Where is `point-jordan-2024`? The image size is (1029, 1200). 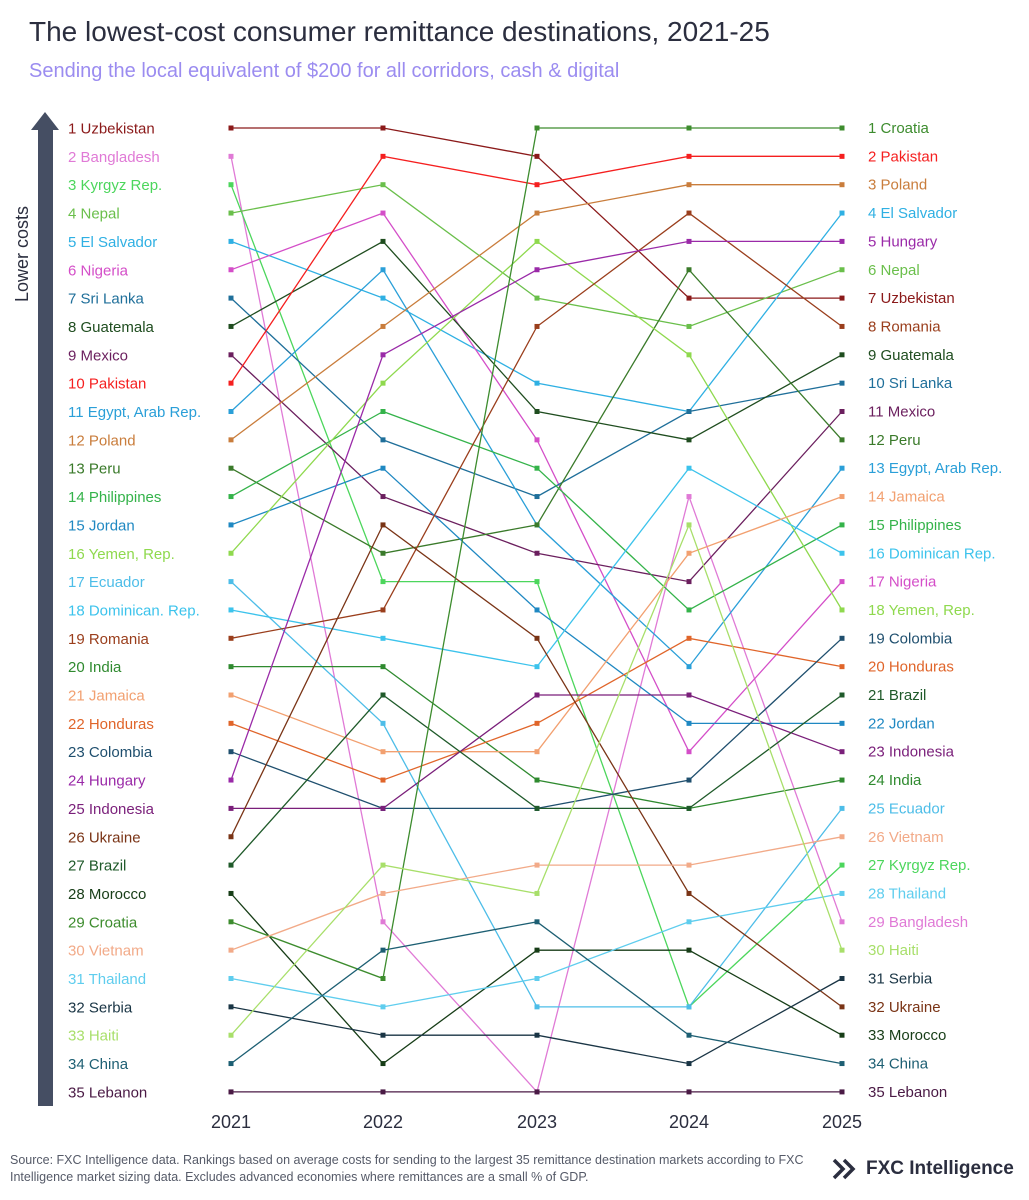 point-jordan-2024 is located at coordinates (689, 723).